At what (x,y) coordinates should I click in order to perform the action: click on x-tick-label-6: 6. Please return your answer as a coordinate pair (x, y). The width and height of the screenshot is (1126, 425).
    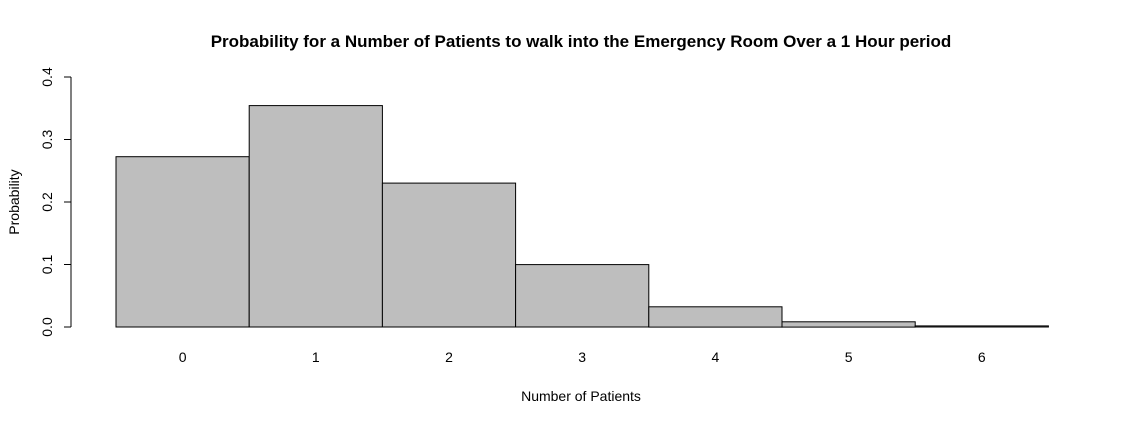
    Looking at the image, I should click on (982, 357).